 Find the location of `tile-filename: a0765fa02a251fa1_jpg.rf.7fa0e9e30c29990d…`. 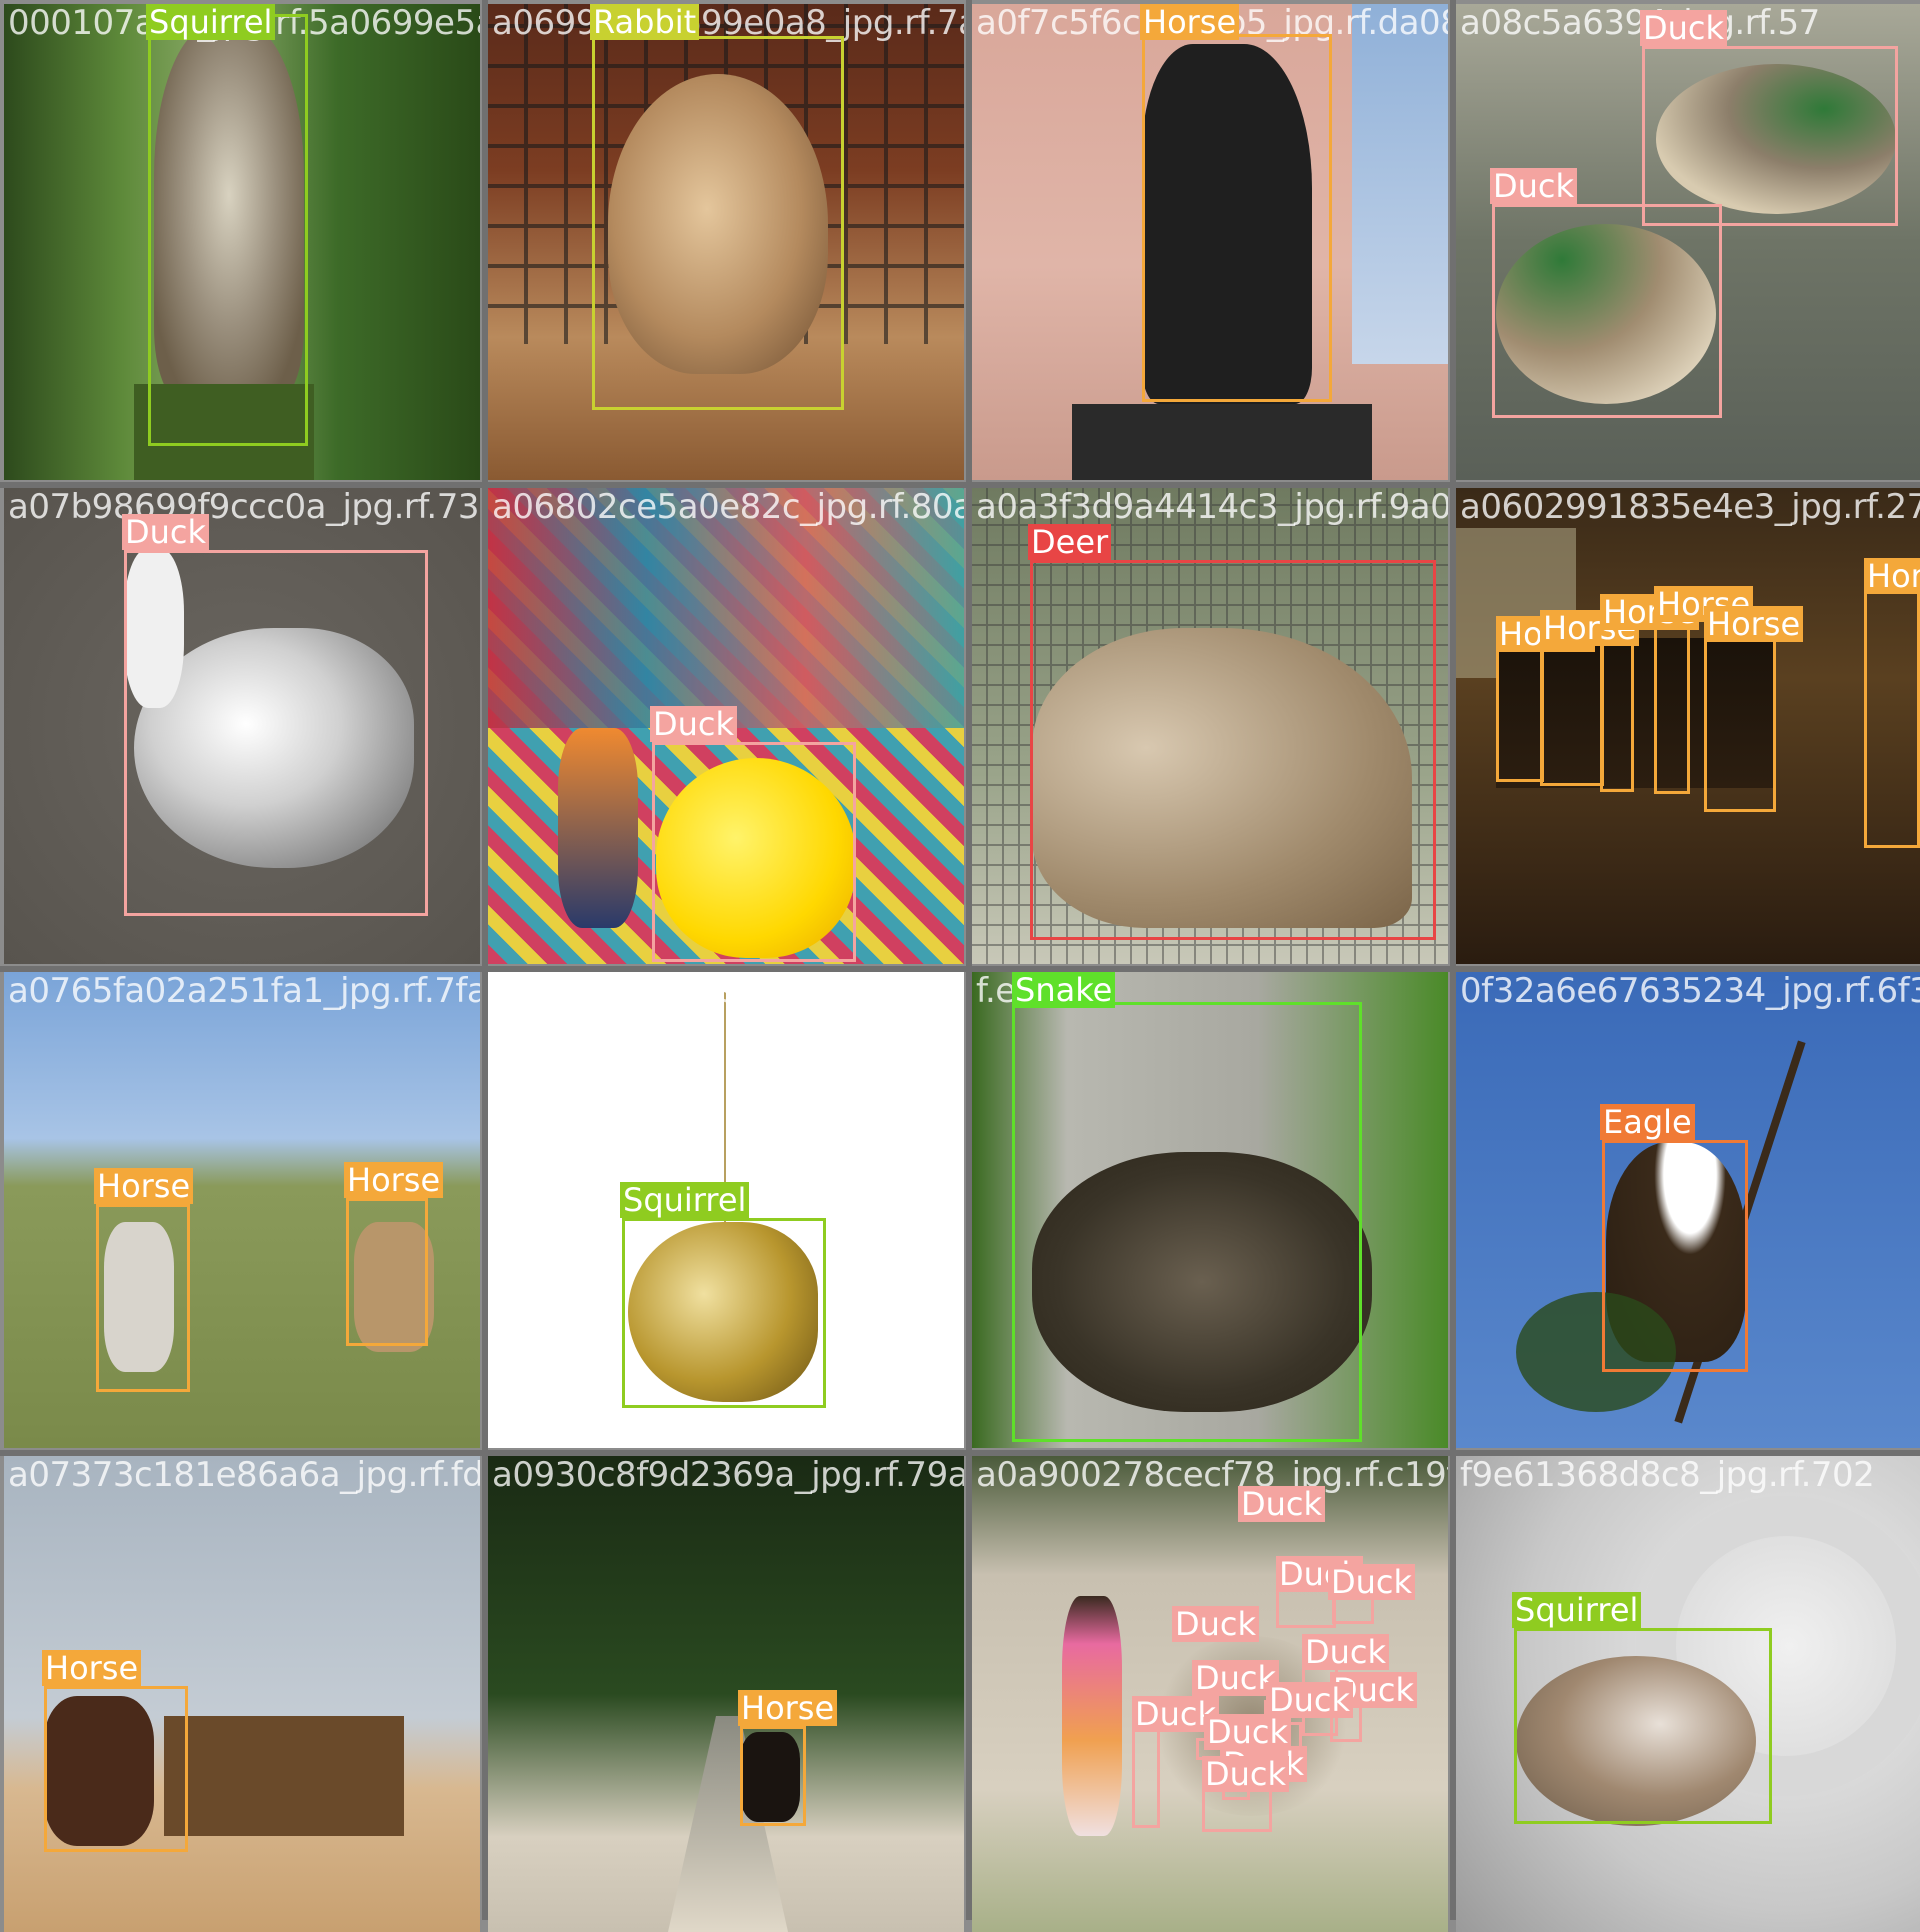

tile-filename: a0765fa02a251fa1_jpg.rf.7fa0e9e30c29990d… is located at coordinates (244, 991).